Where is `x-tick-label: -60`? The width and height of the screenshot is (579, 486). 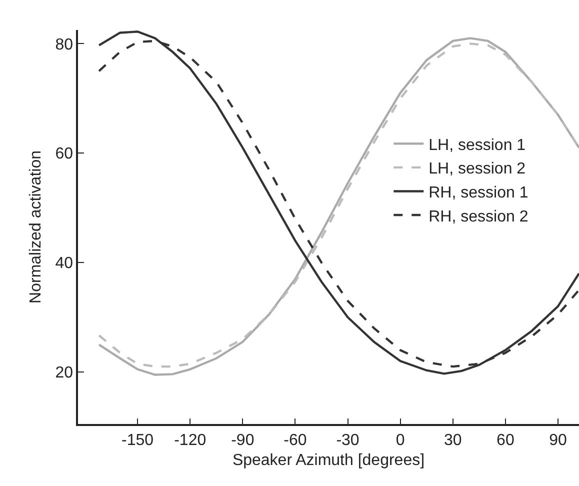 x-tick-label: -60 is located at coordinates (295, 440).